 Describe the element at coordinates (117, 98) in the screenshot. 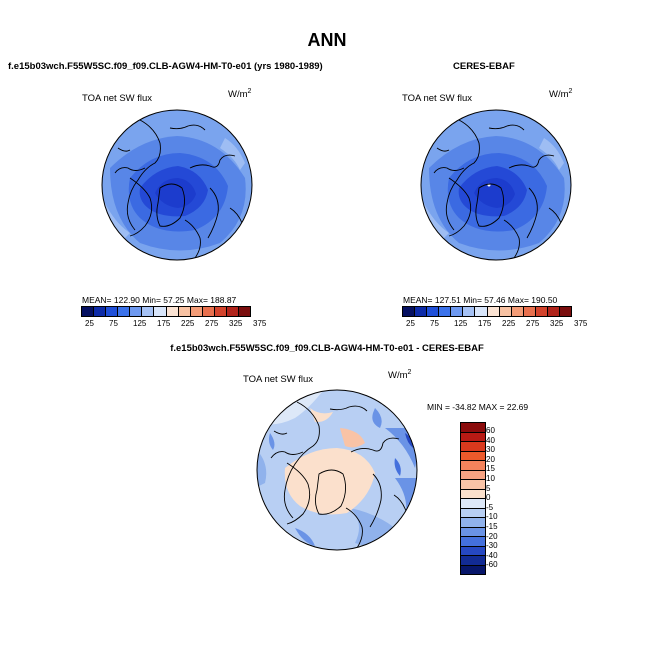

I see `panel-1-variable-label: TOA net SW flux` at that location.